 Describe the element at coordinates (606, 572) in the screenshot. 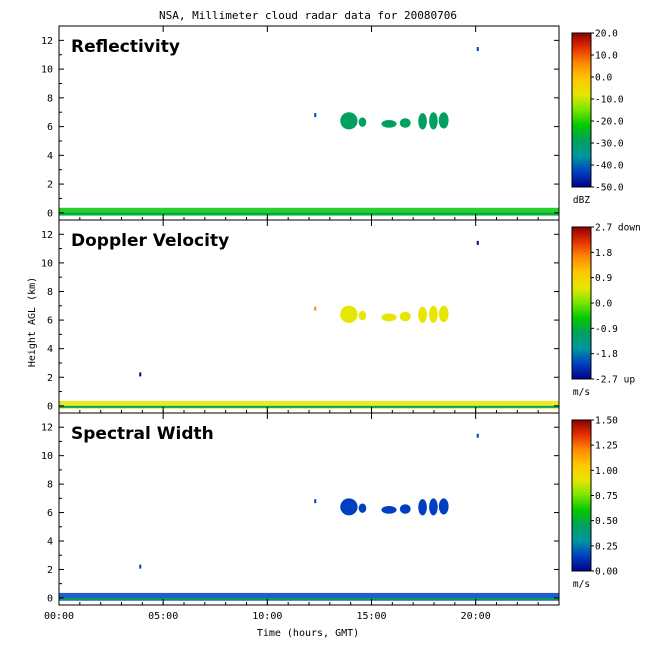

I see `colorbar-tick-label: 0.00` at that location.